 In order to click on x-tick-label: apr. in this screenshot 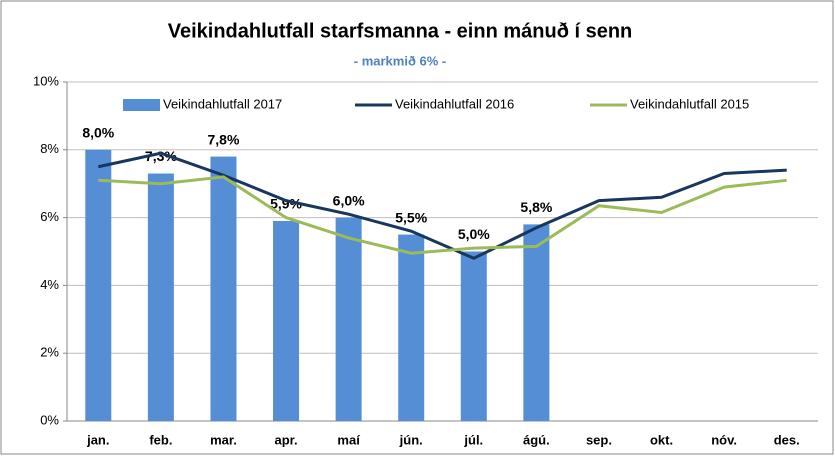, I will do `click(285, 439)`.